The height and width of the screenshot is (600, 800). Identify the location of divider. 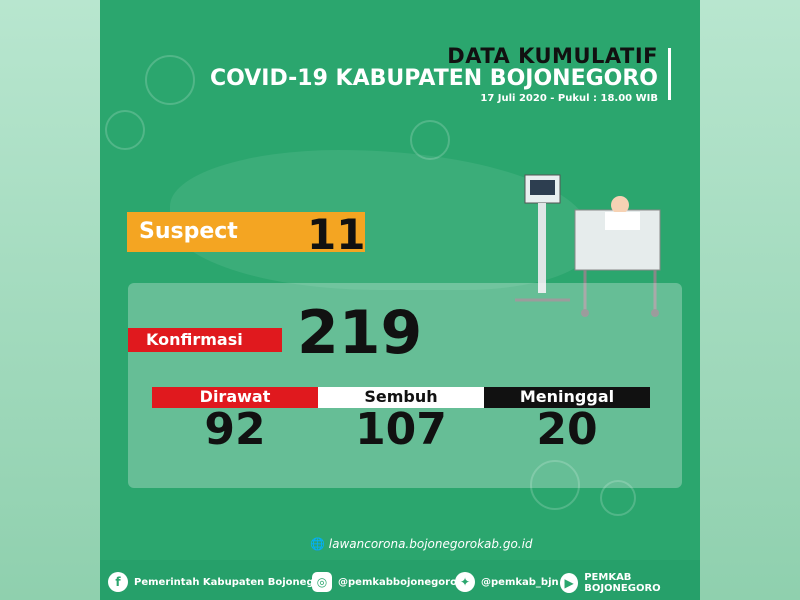
(669, 74).